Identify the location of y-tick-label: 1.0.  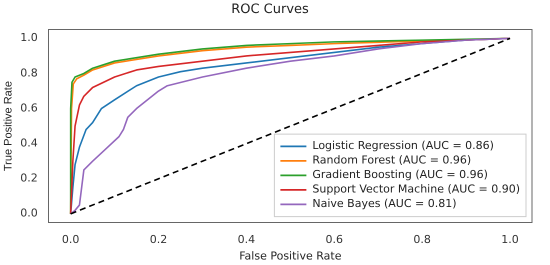
(29, 37).